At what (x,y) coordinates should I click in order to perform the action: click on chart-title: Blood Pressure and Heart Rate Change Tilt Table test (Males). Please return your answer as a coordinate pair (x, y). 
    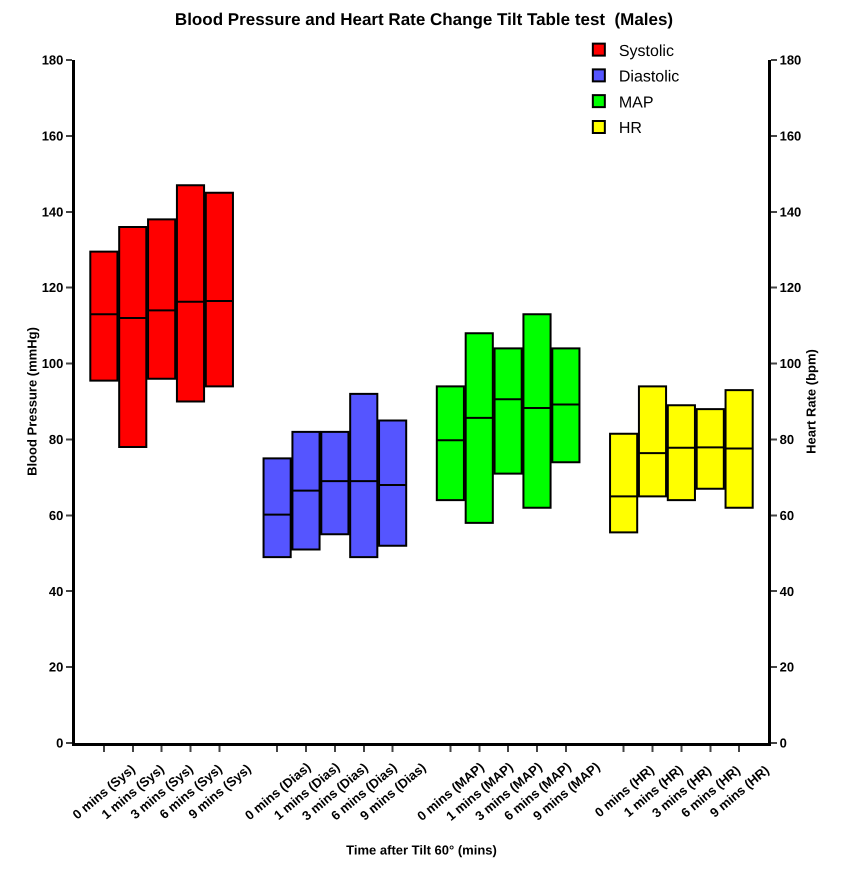
    Looking at the image, I should click on (424, 19).